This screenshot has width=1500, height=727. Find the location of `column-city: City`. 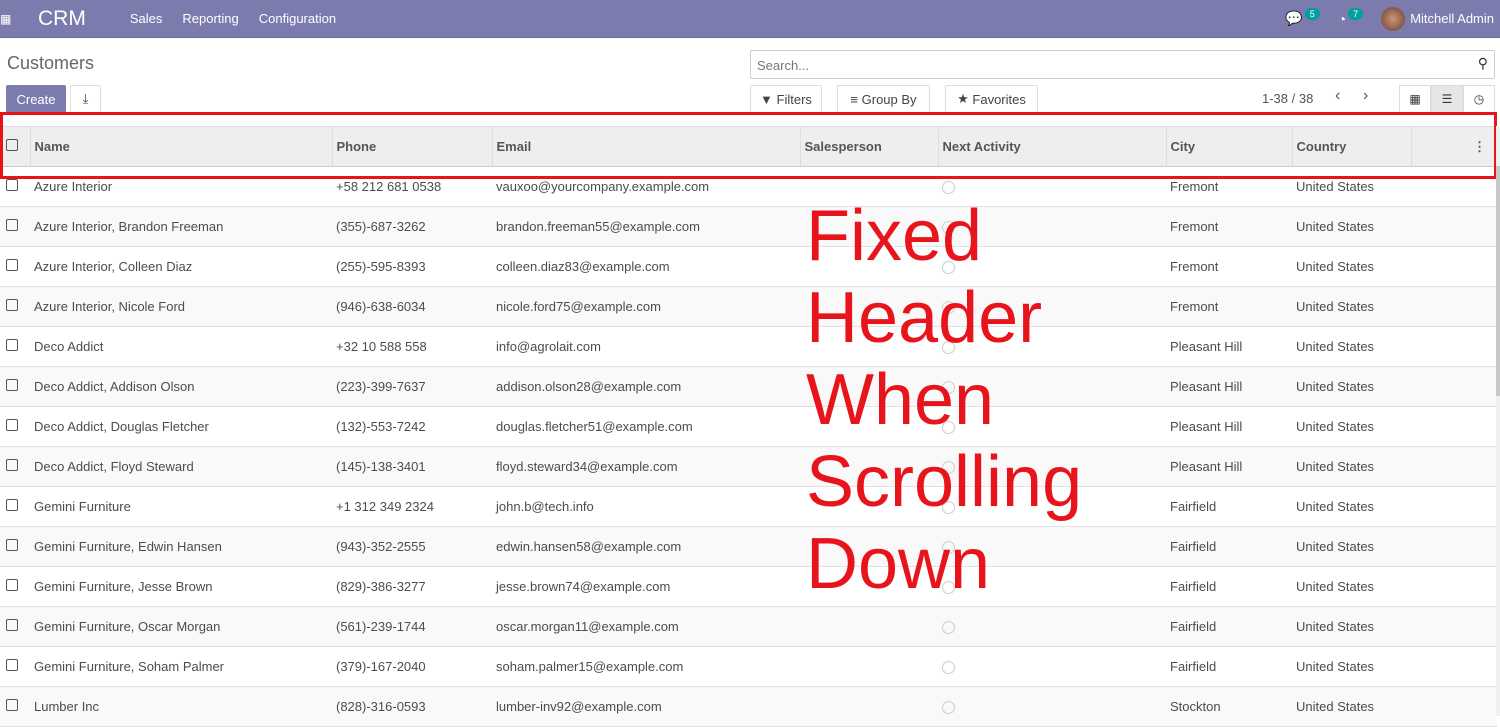

column-city: City is located at coordinates (1229, 146).